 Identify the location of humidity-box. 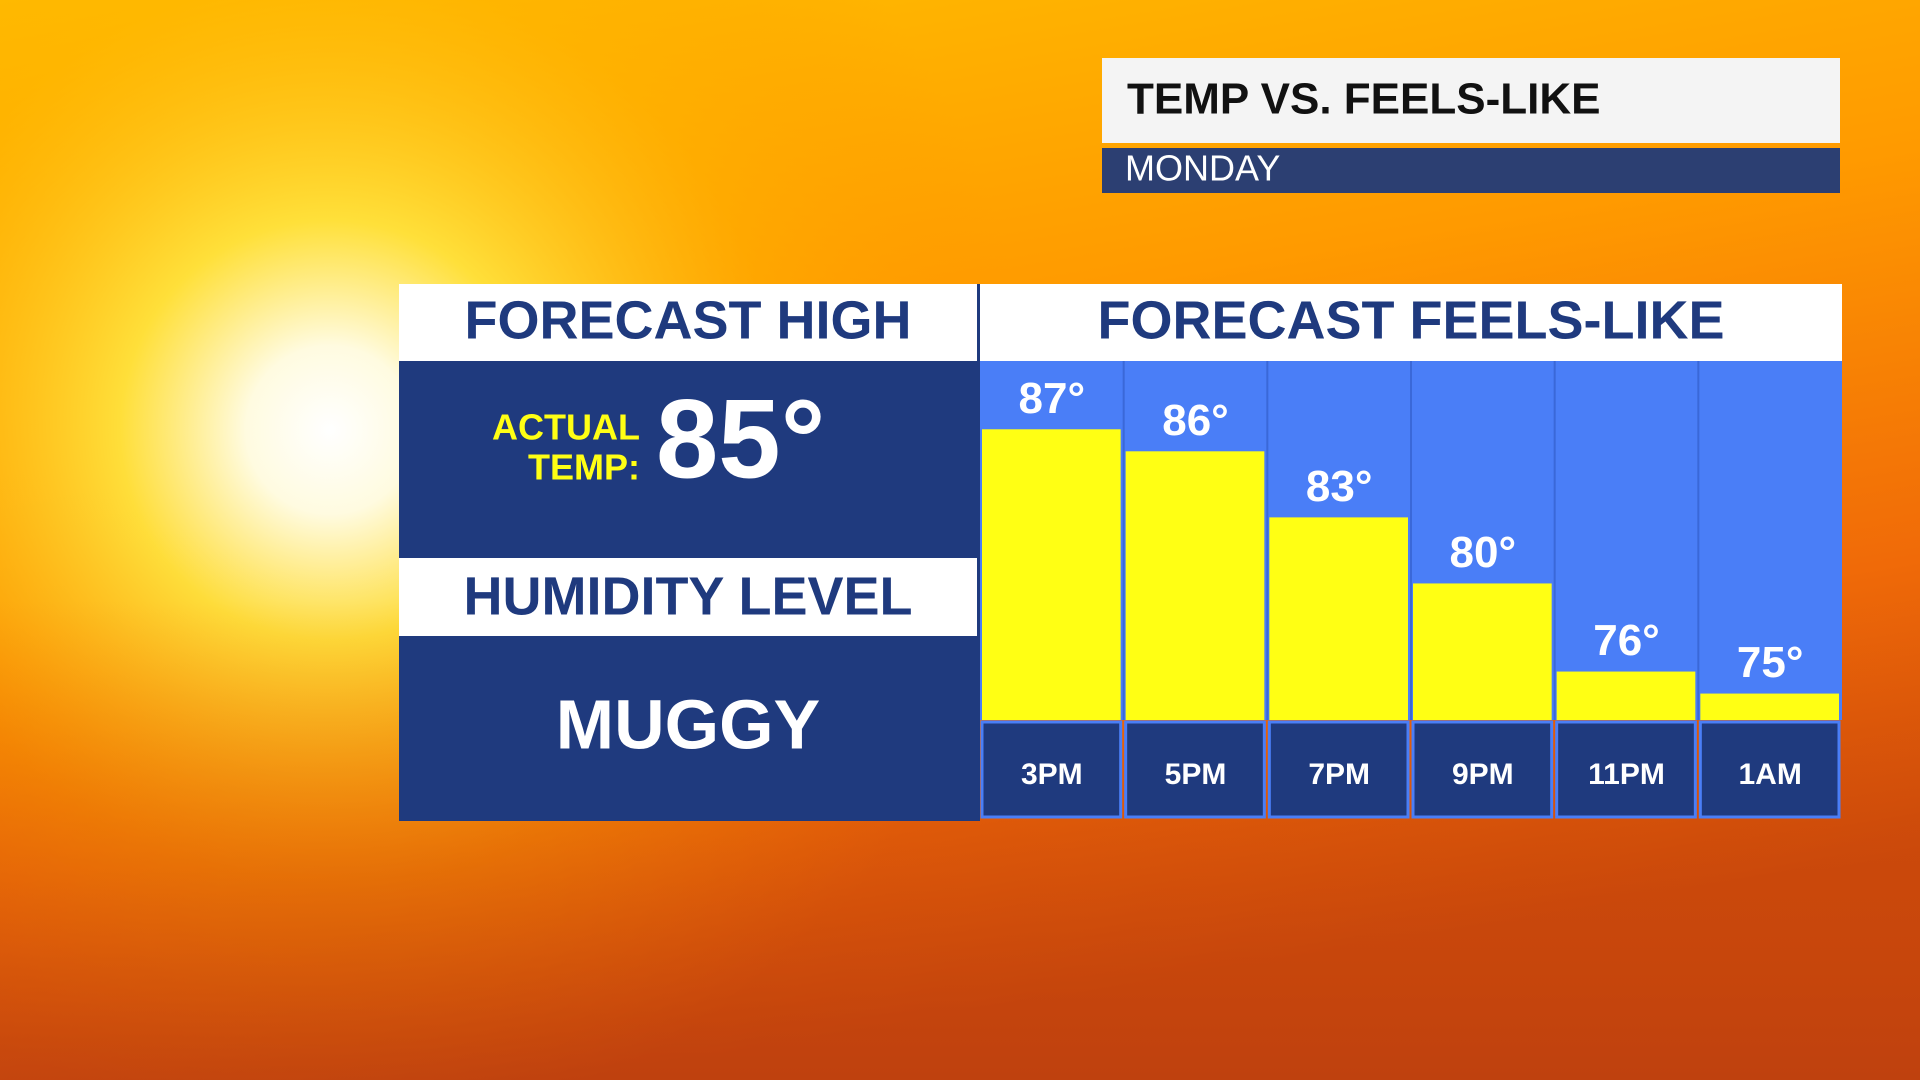
(688, 728).